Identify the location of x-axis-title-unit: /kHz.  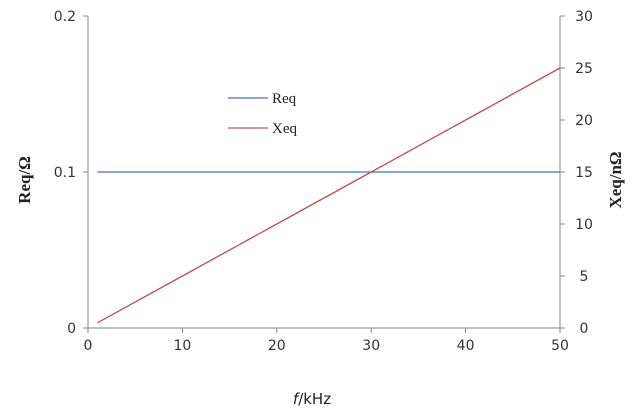
(314, 399).